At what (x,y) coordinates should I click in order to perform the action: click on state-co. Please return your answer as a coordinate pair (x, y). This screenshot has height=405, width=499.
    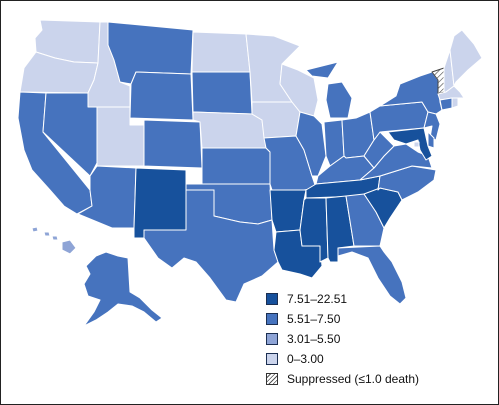
    Looking at the image, I should click on (173, 144).